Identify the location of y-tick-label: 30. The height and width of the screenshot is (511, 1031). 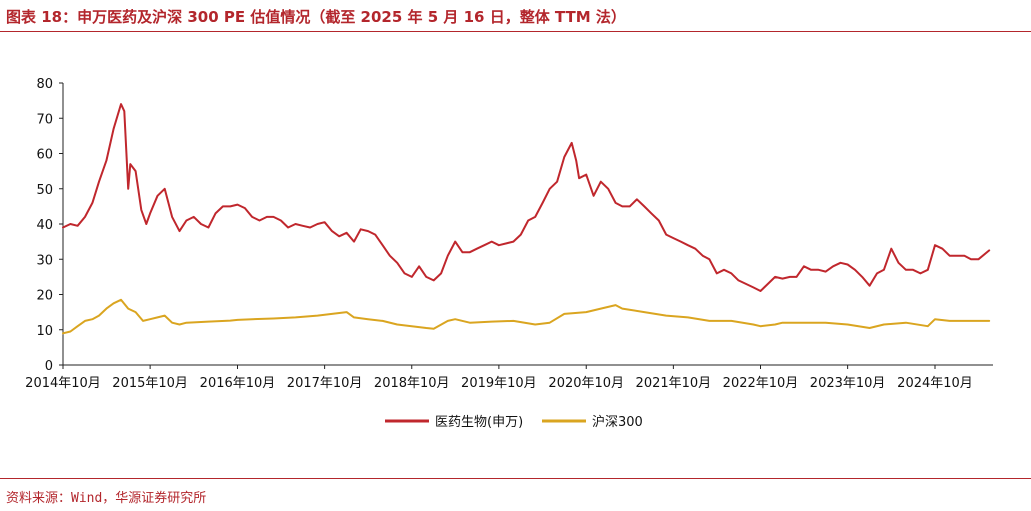
(44, 260).